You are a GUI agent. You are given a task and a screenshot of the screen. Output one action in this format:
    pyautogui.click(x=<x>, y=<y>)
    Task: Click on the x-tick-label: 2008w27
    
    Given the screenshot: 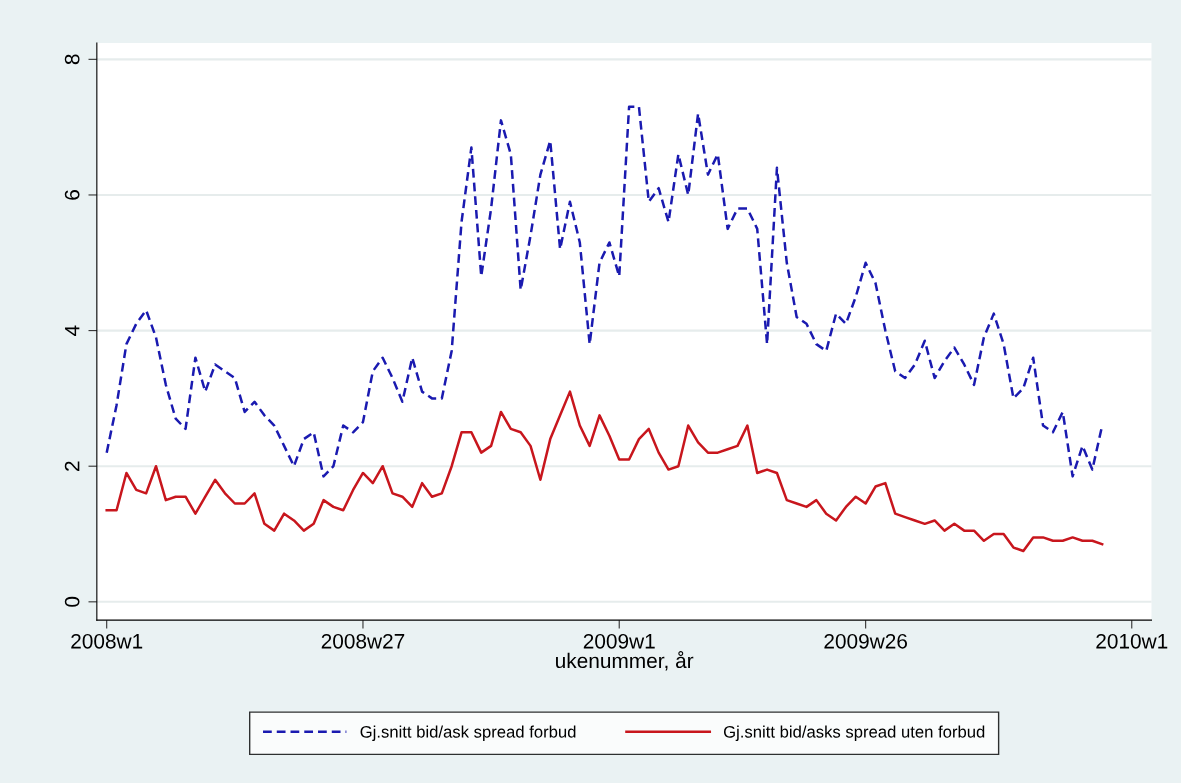 What is the action you would take?
    pyautogui.click(x=363, y=641)
    